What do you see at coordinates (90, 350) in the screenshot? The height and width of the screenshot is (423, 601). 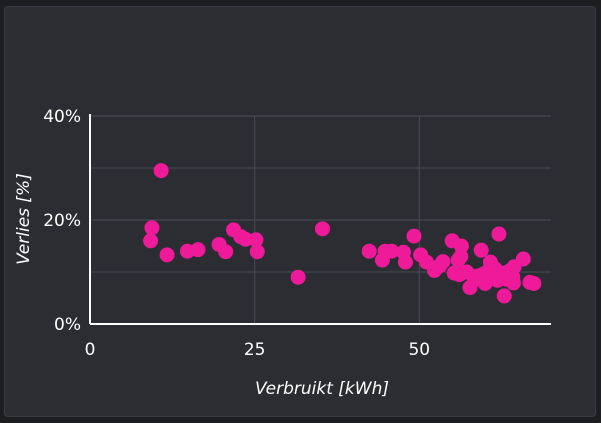 I see `x-tick-label: 0` at bounding box center [90, 350].